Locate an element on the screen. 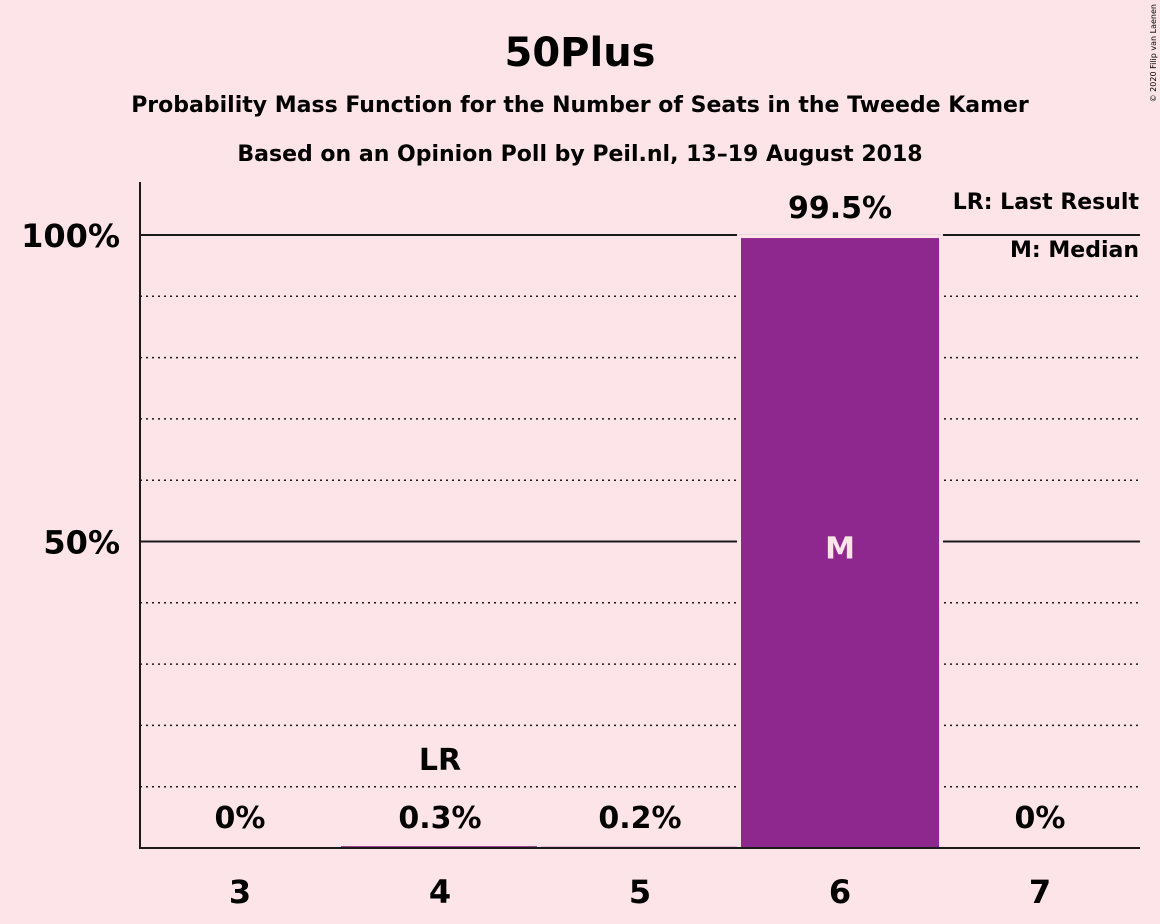 The image size is (1160, 924). y-tick-label: 100% is located at coordinates (70, 236).